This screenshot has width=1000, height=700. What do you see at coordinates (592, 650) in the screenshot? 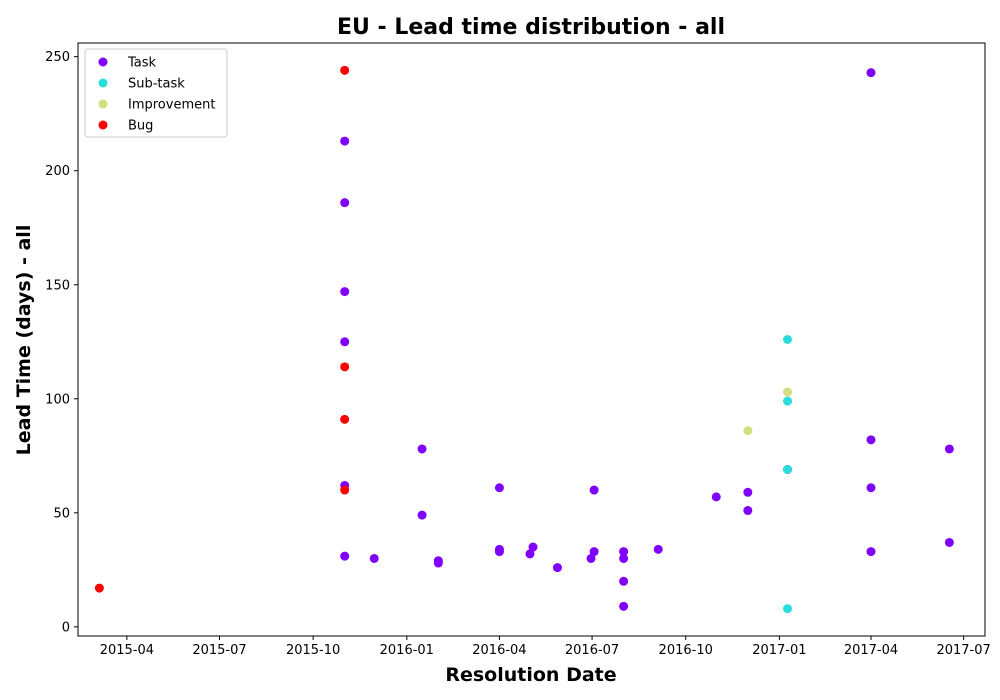
I see `x-tick-label: 2016-07` at bounding box center [592, 650].